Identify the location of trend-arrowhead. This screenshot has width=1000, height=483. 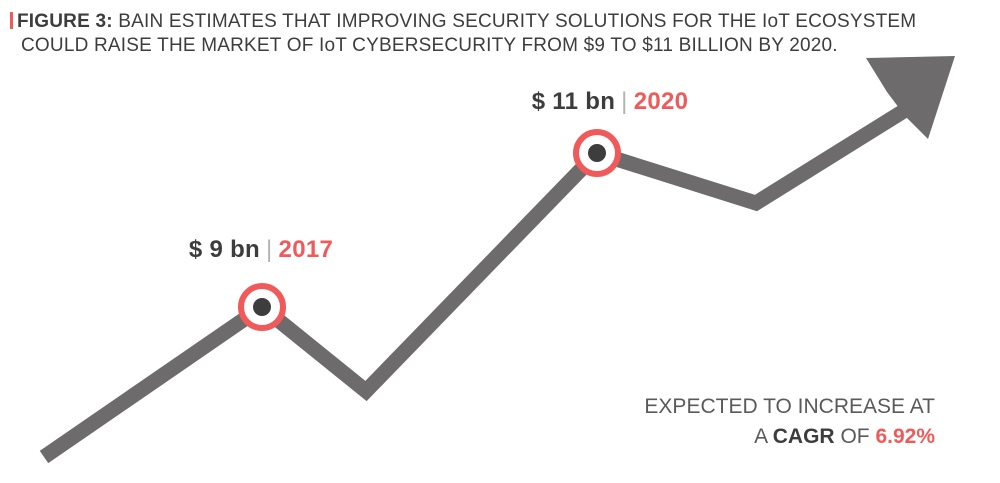
(910, 97).